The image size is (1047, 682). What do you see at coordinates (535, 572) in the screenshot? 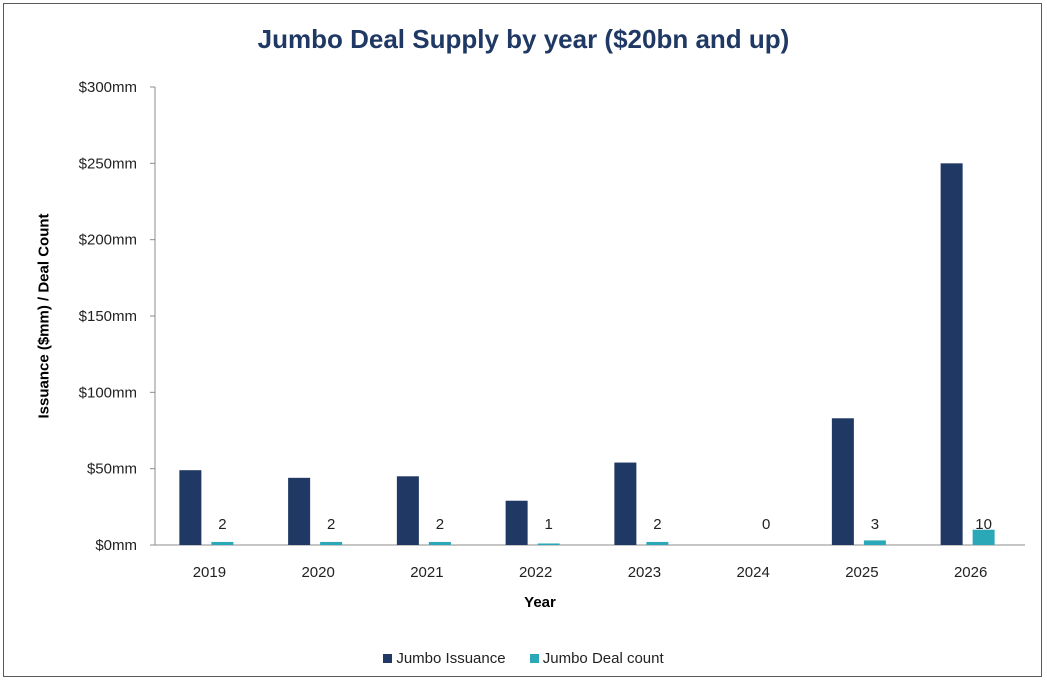
I see `x-tick-label: 2022` at bounding box center [535, 572].